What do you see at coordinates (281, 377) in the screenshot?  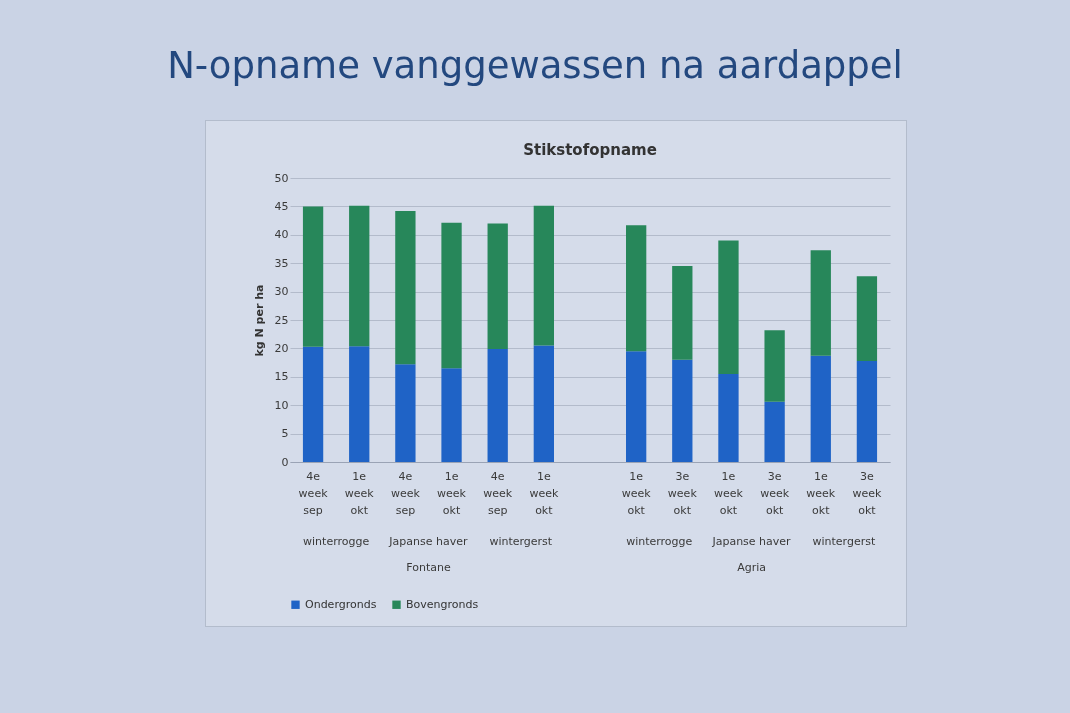 I see `y-tick-label: 15` at bounding box center [281, 377].